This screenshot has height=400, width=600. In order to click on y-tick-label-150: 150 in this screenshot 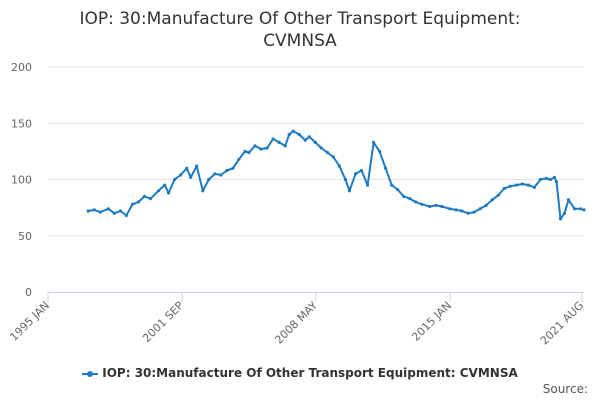, I will do `click(21, 123)`.